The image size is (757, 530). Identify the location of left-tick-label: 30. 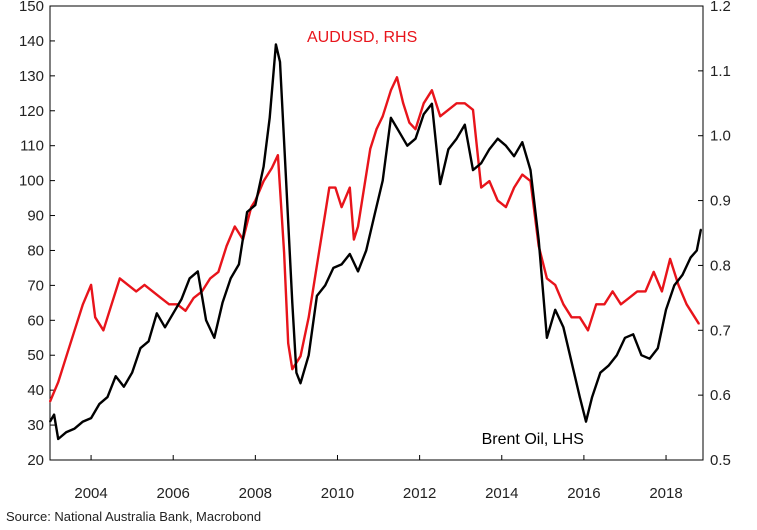
(35, 425).